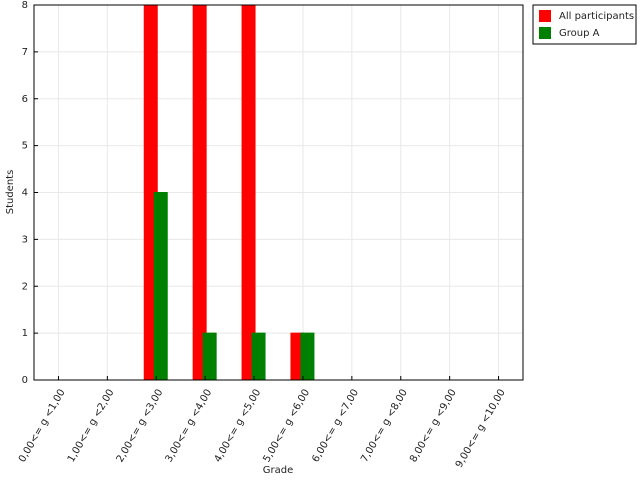  Describe the element at coordinates (25, 99) in the screenshot. I see `y-tick-label: 6` at that location.